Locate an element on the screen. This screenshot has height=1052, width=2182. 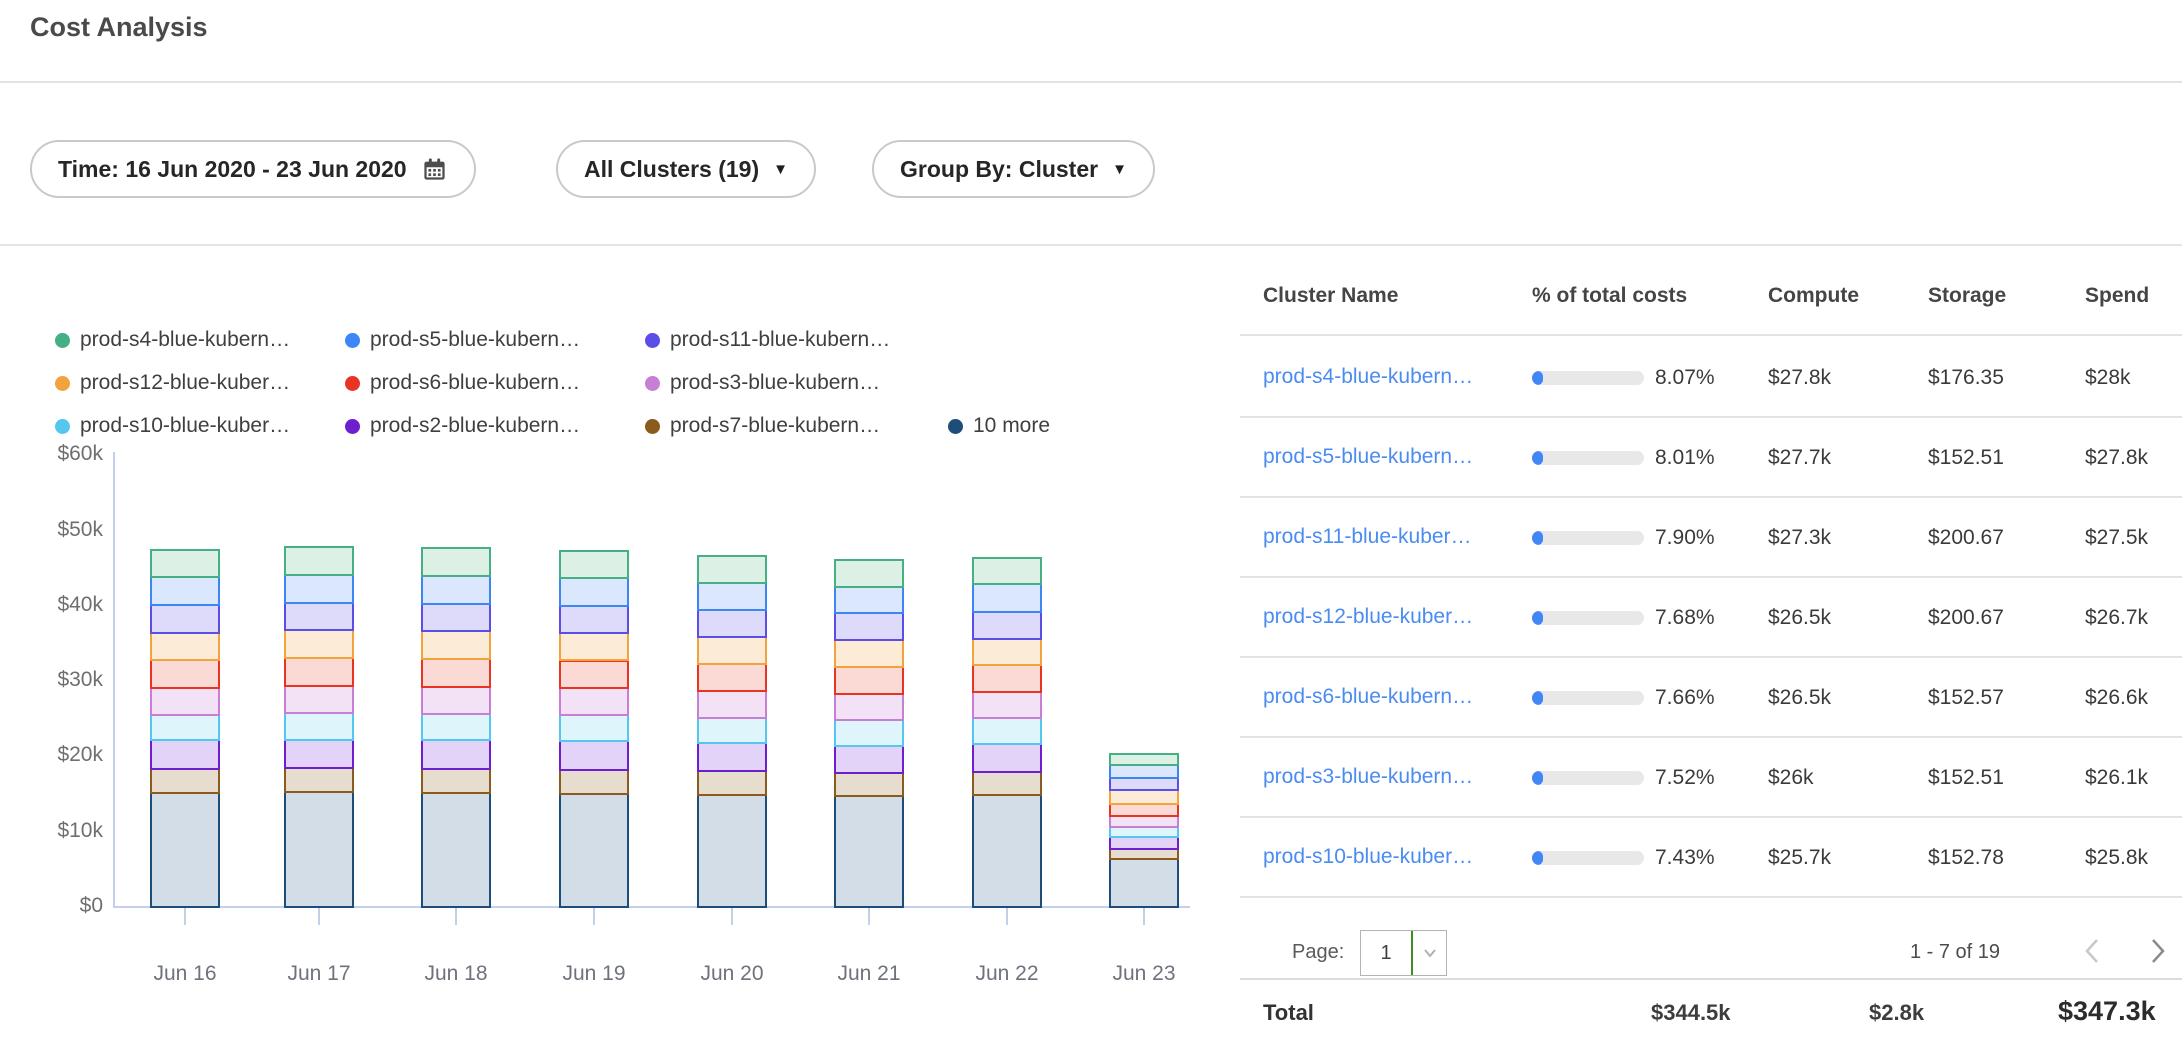
clusters-filter-pill: All Clusters (19) ▼ is located at coordinates (686, 169).